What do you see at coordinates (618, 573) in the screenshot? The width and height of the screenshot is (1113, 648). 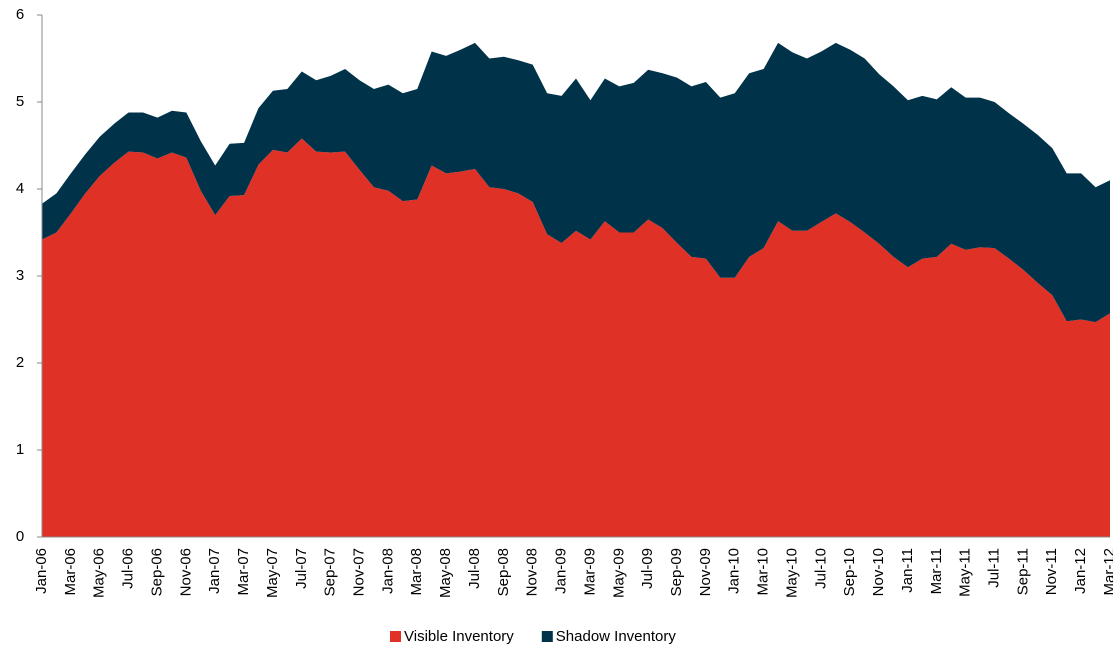 I see `x-tick-label: May-09` at bounding box center [618, 573].